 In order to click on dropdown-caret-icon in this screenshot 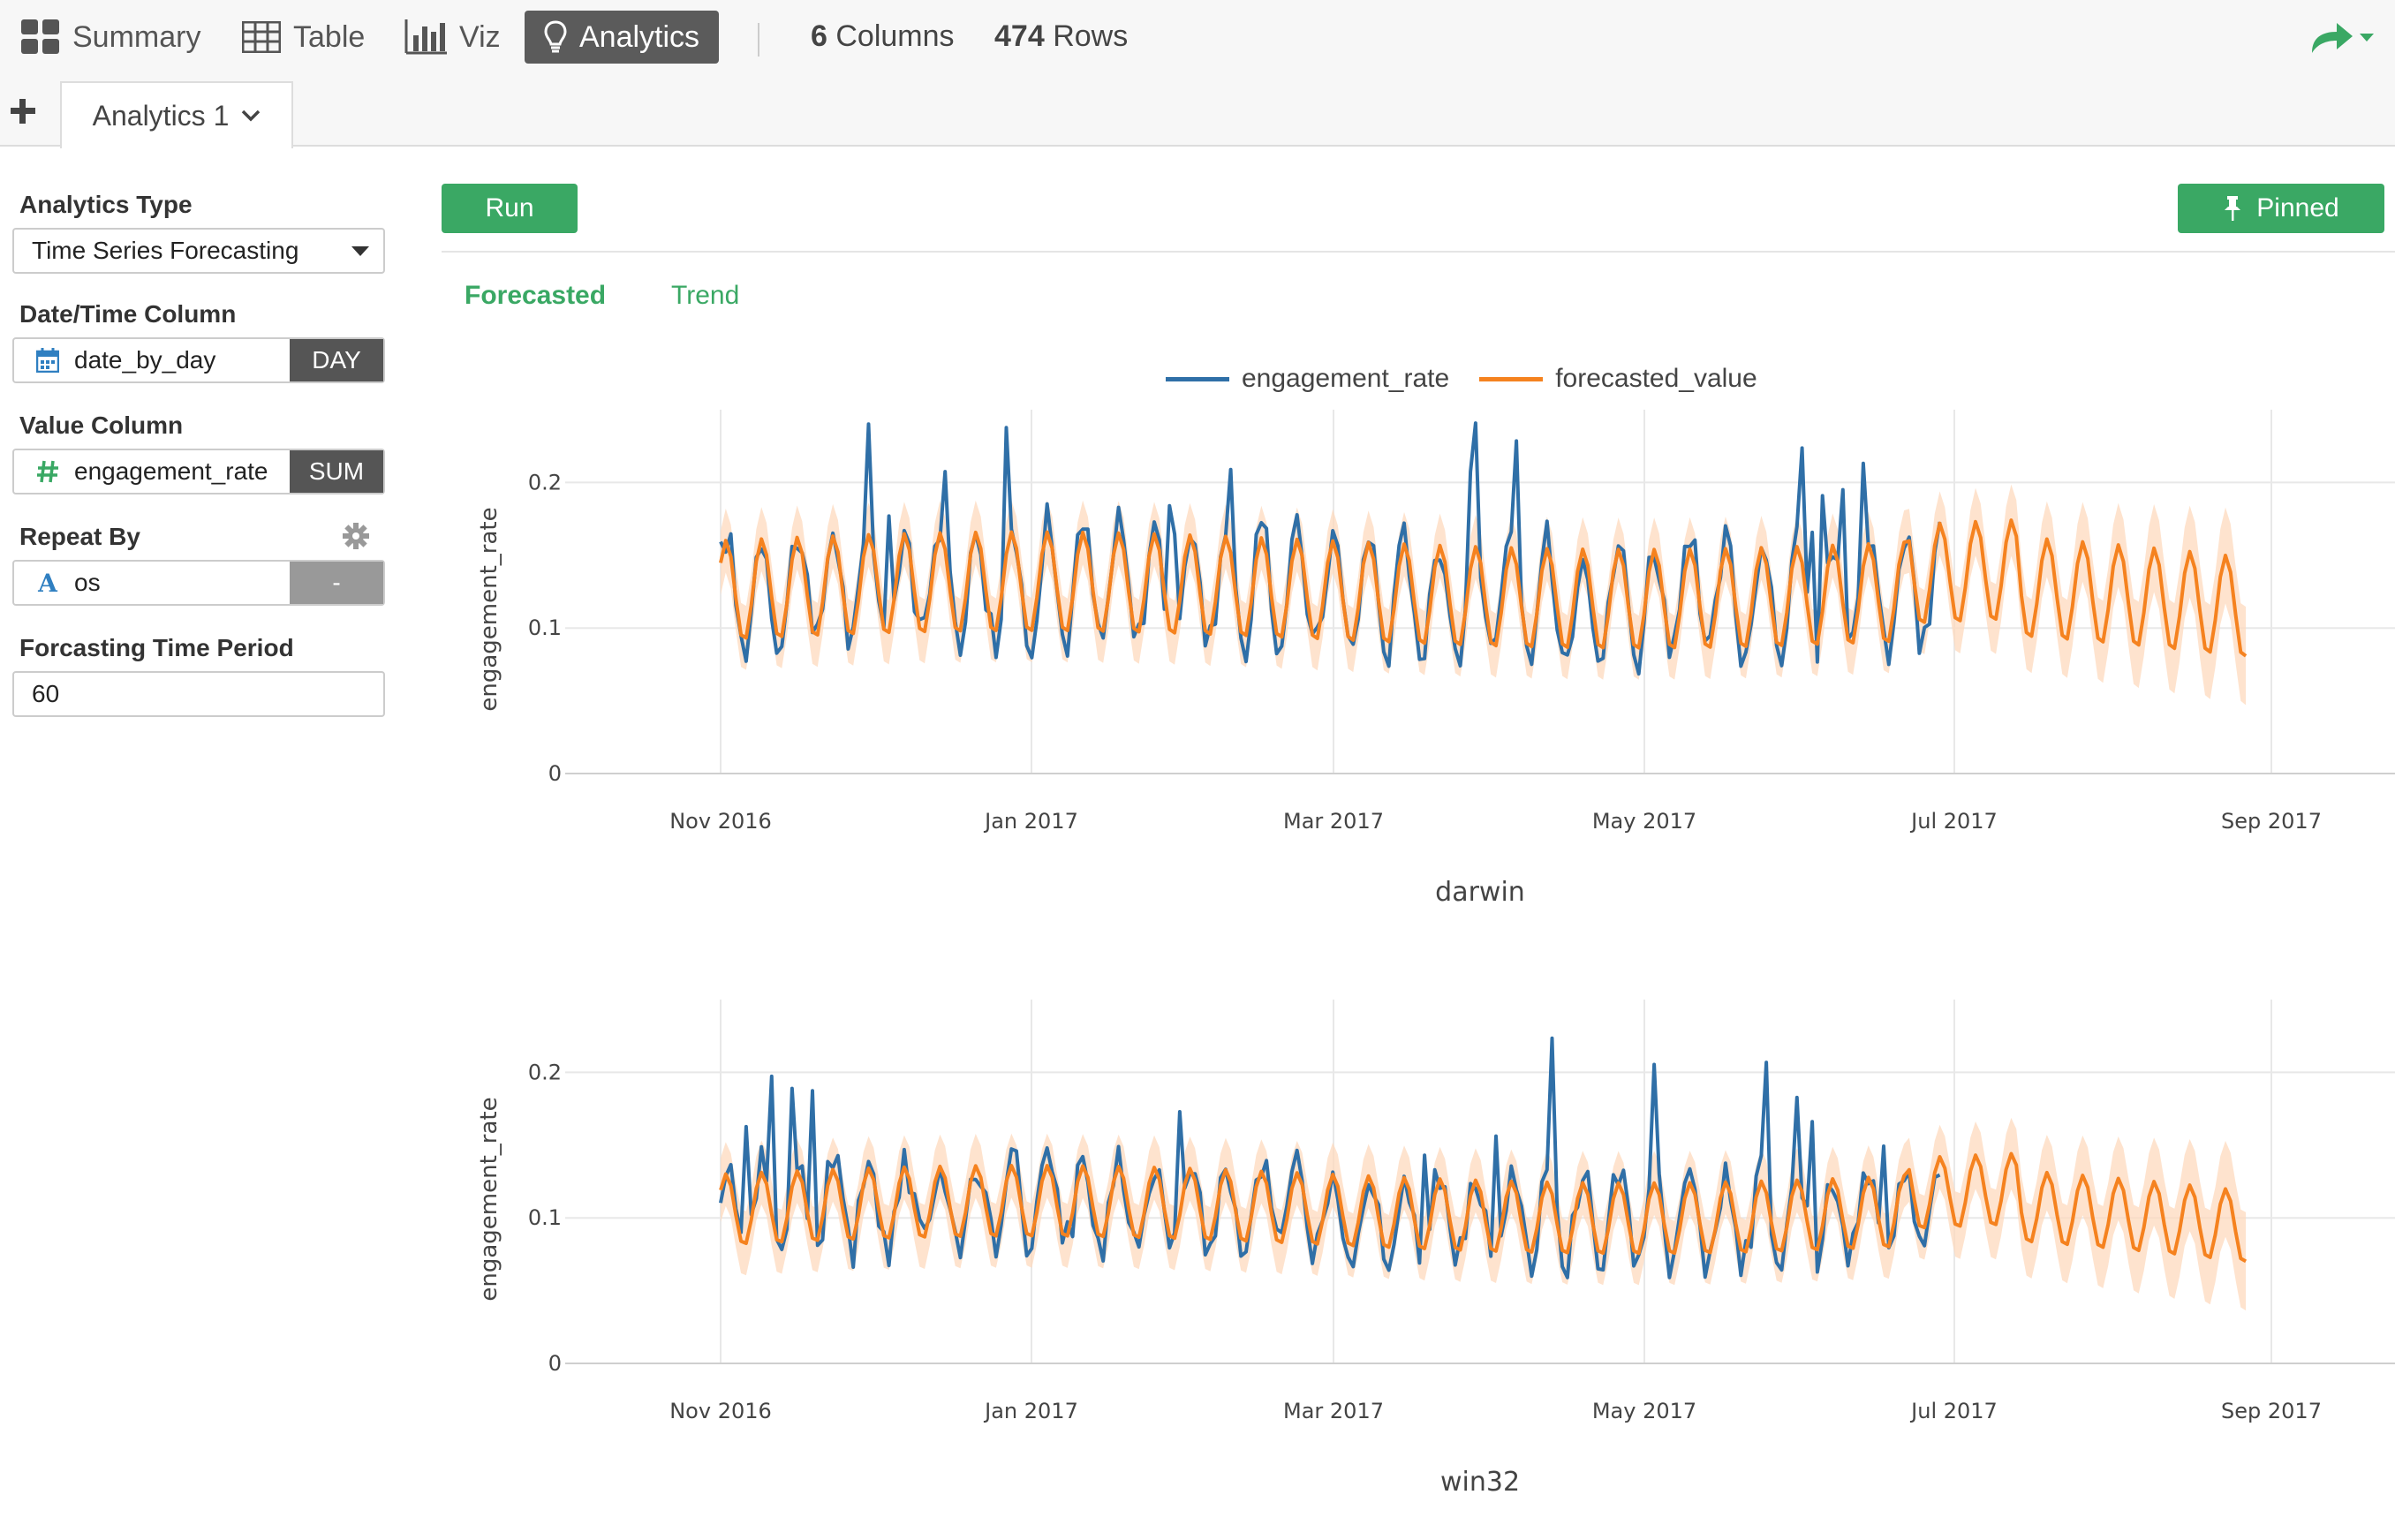, I will do `click(360, 250)`.